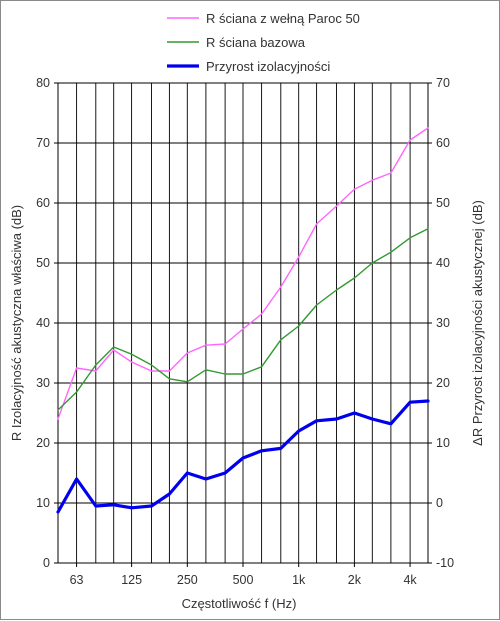  What do you see at coordinates (239, 603) in the screenshot?
I see `x-axis-title: Częstotliwość f (Hz)` at bounding box center [239, 603].